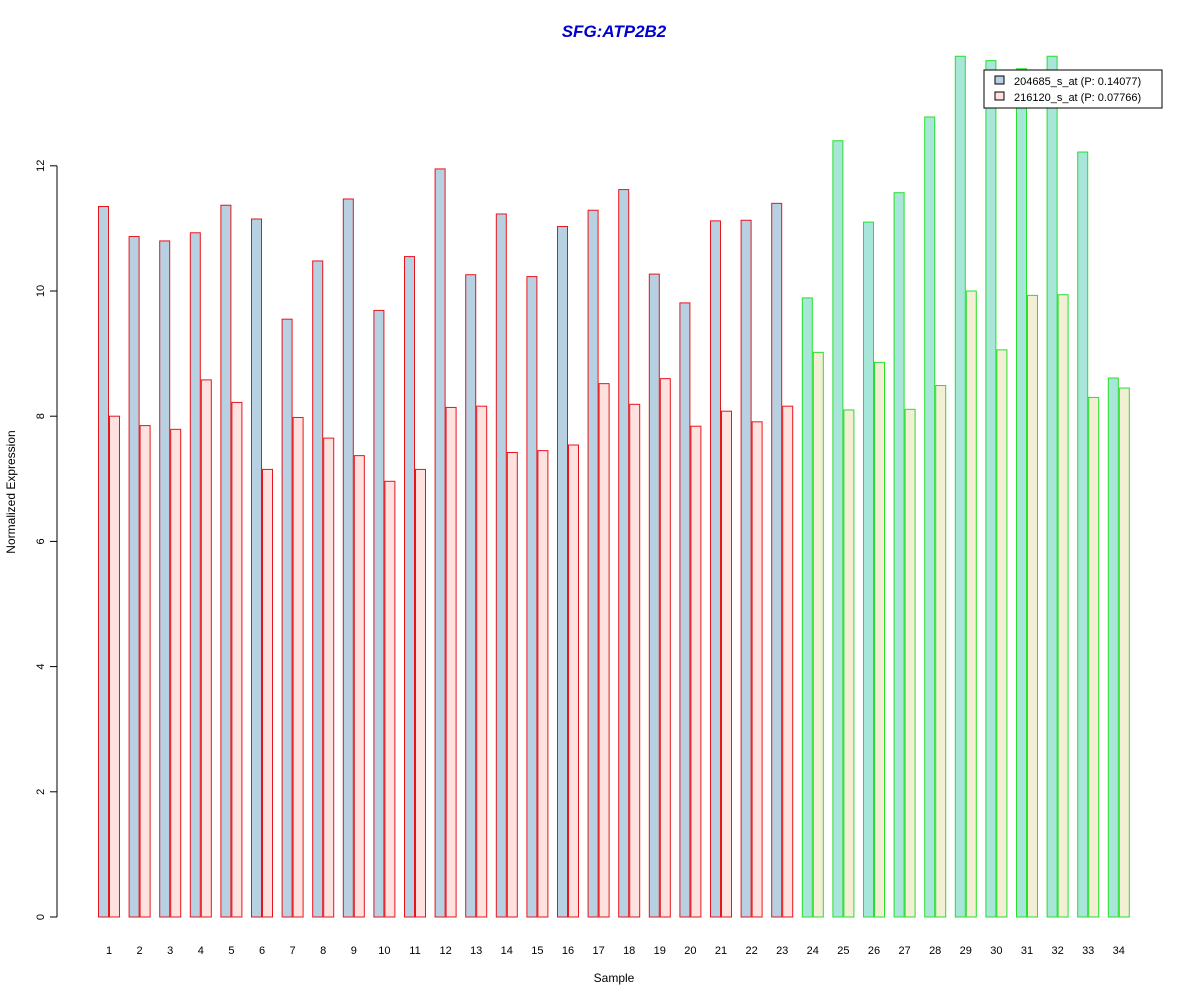  Describe the element at coordinates (614, 978) in the screenshot. I see `x-axis-label: Sample` at that location.